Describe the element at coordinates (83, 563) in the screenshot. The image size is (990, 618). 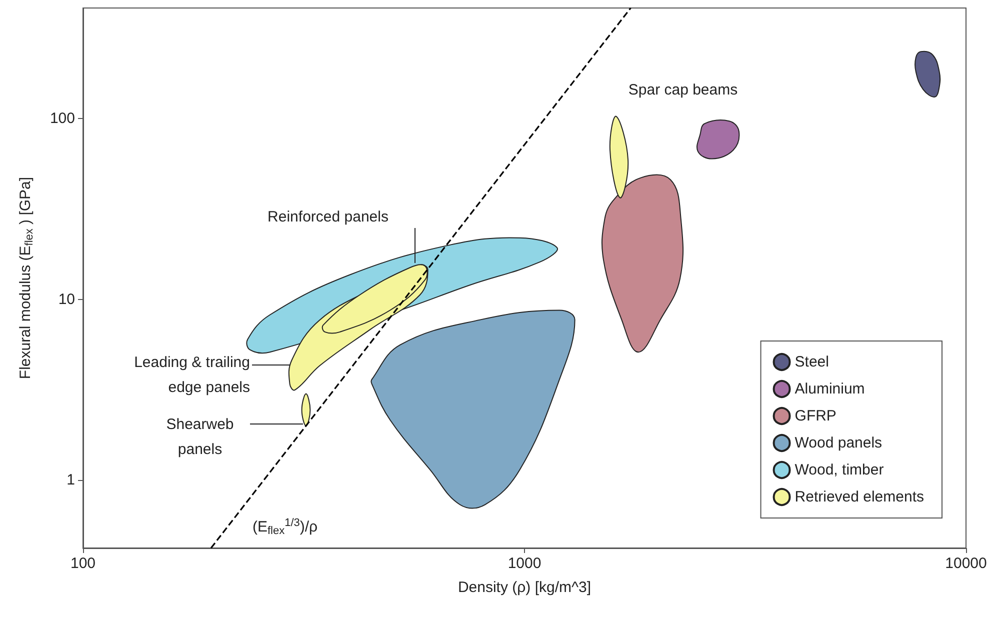
I see `x-tick-label: 100` at that location.